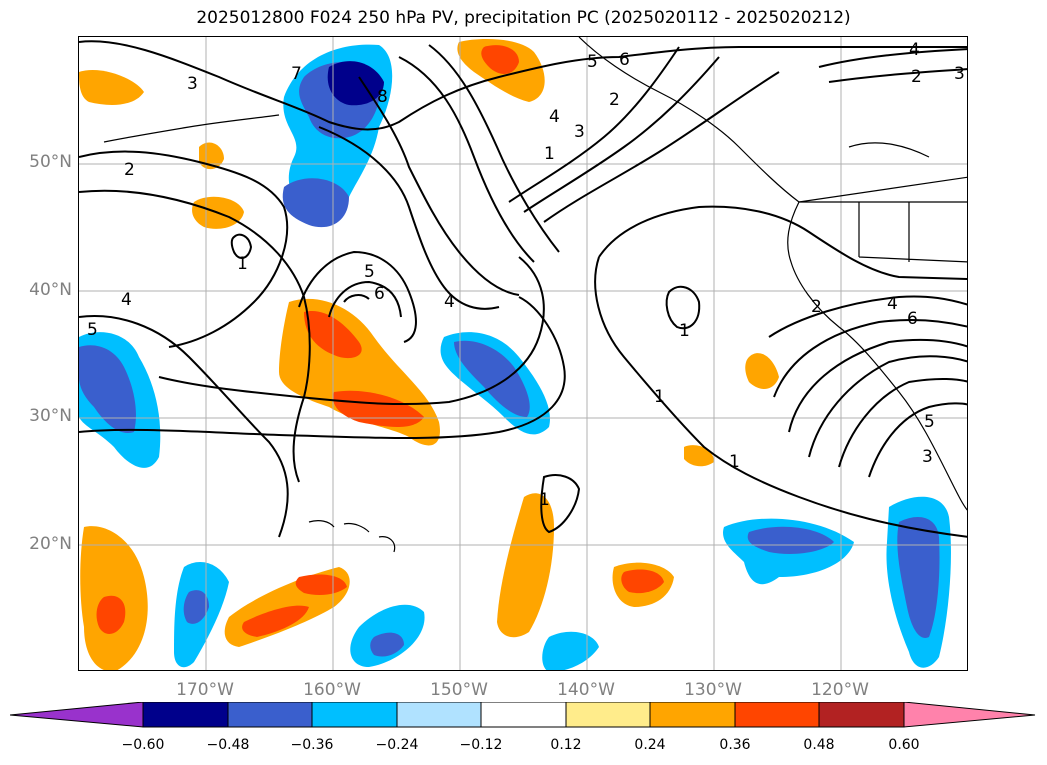 This screenshot has width=1047, height=765. What do you see at coordinates (275, 621) in the screenshot?
I see `pos-region-south-center-core` at bounding box center [275, 621].